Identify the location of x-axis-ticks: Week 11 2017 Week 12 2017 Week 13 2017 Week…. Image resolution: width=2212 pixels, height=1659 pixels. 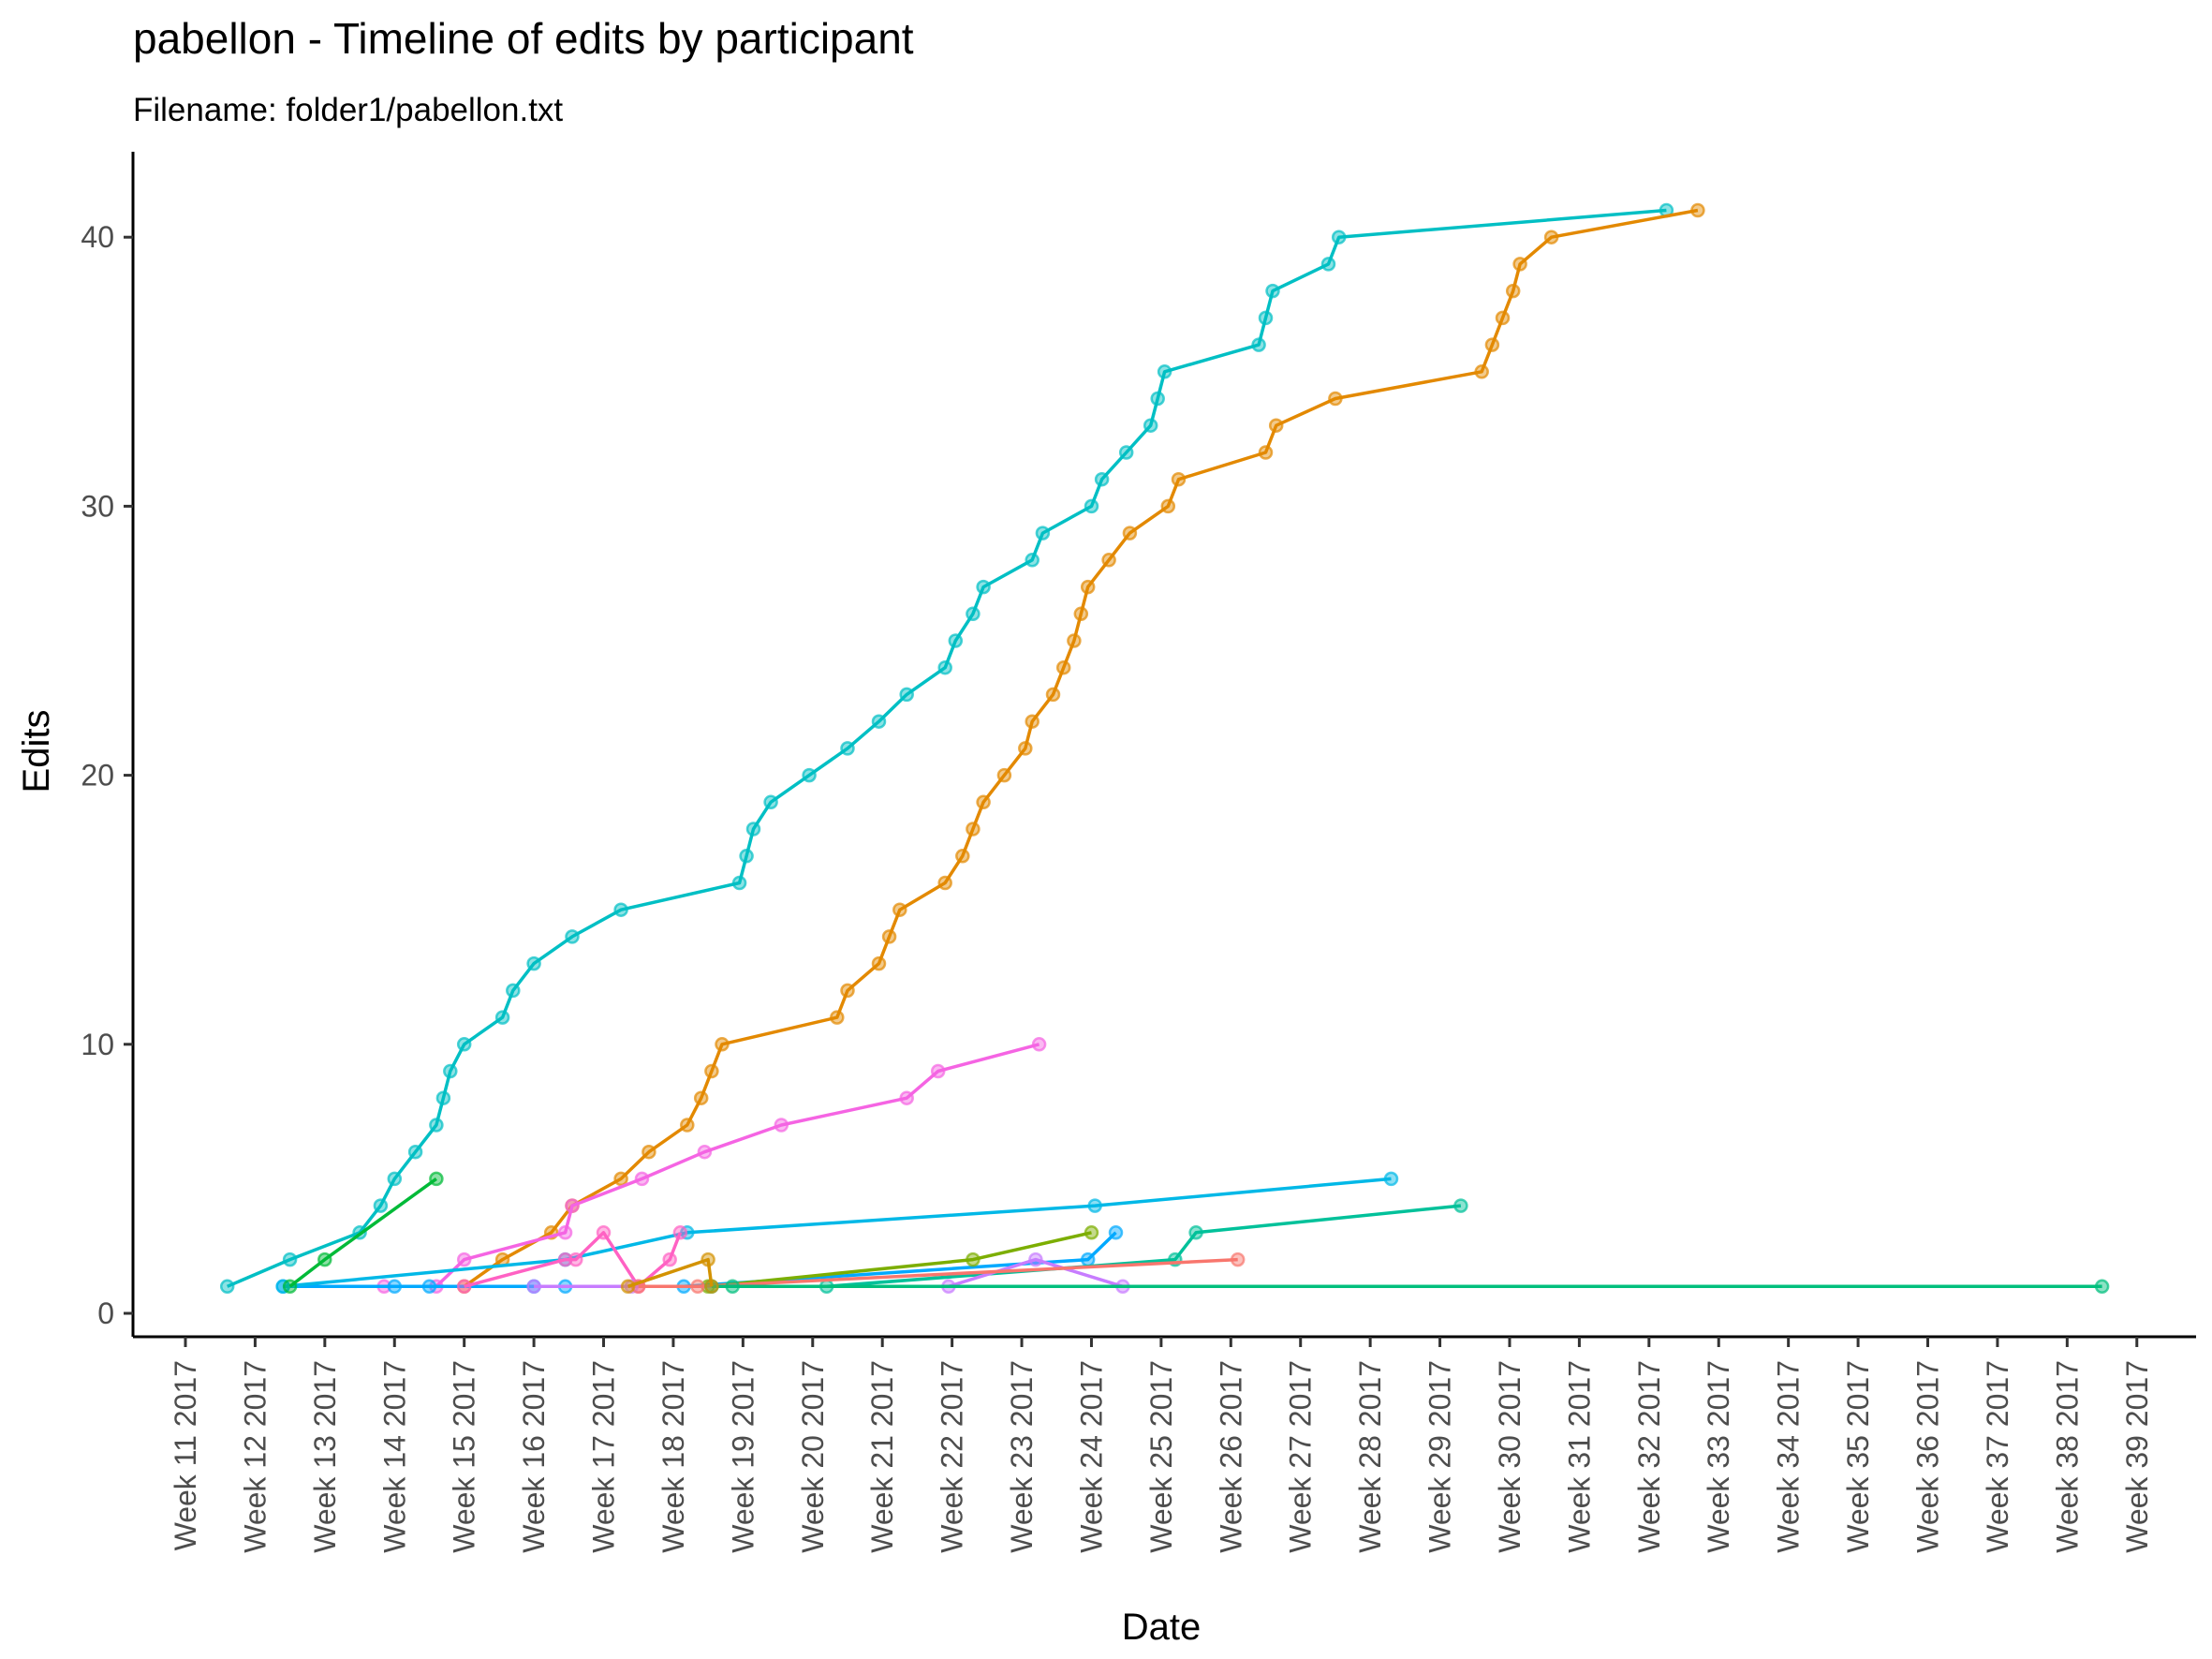
(1162, 1445).